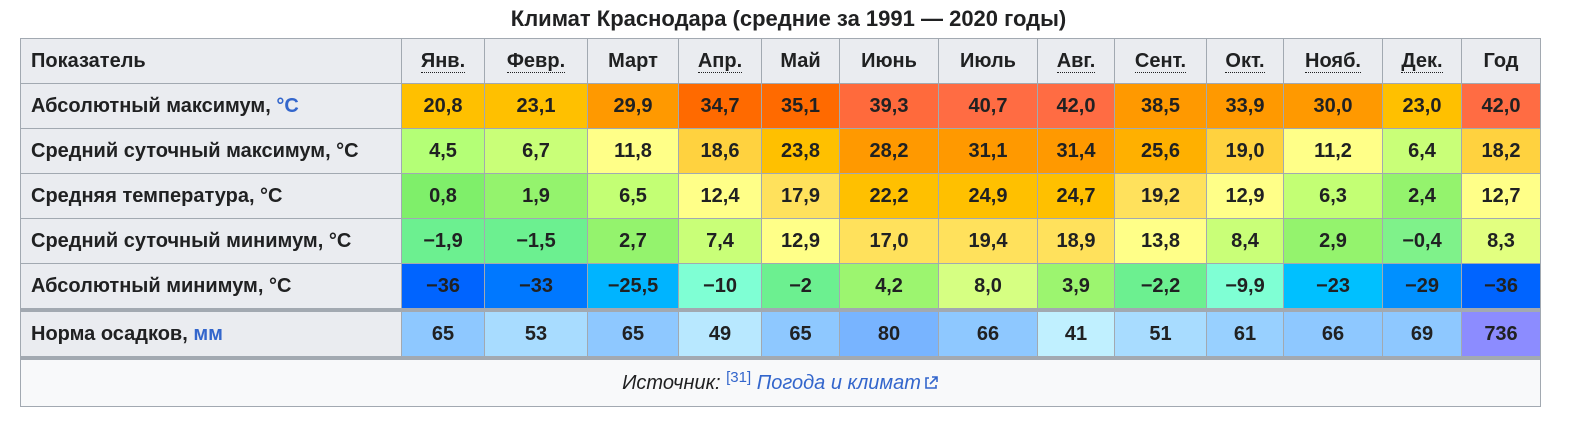 The width and height of the screenshot is (1577, 431). What do you see at coordinates (1501, 151) in the screenshot?
I see `year-cell: 18,2` at bounding box center [1501, 151].